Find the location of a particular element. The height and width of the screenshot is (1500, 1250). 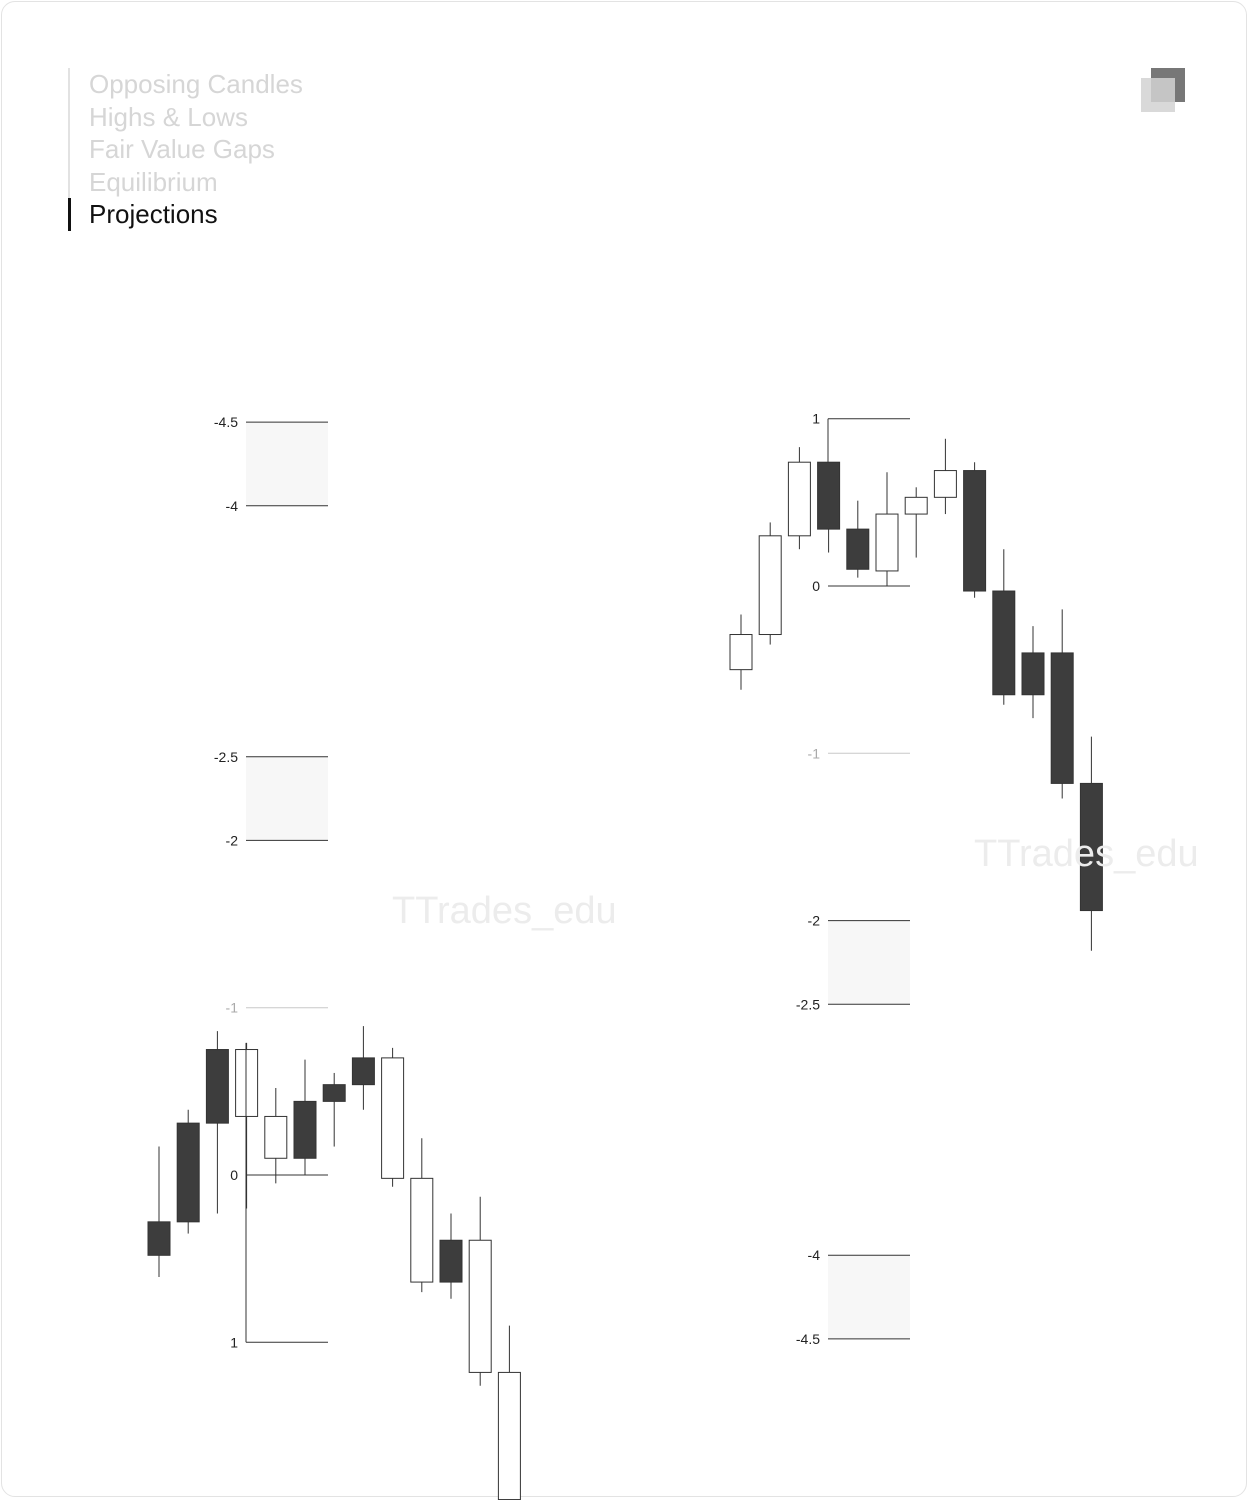

nav-item-highs-lows: Highs & Lows is located at coordinates (185, 116).